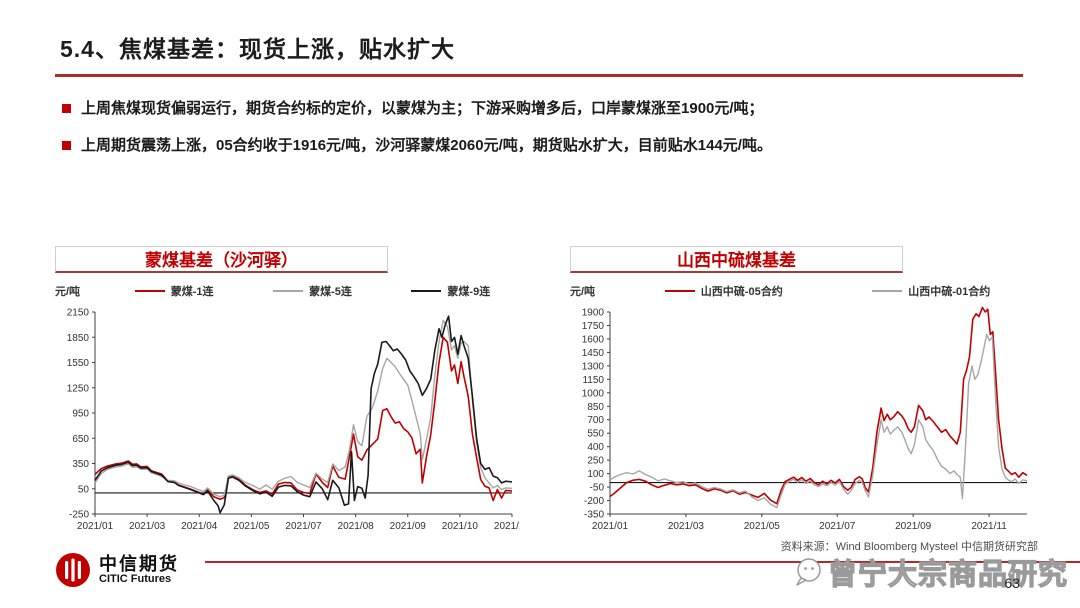 Image resolution: width=1080 pixels, height=608 pixels. What do you see at coordinates (827, 291) in the screenshot?
I see `chart-legend: 山西中硫-05合约 山西中硫-01合约` at bounding box center [827, 291].